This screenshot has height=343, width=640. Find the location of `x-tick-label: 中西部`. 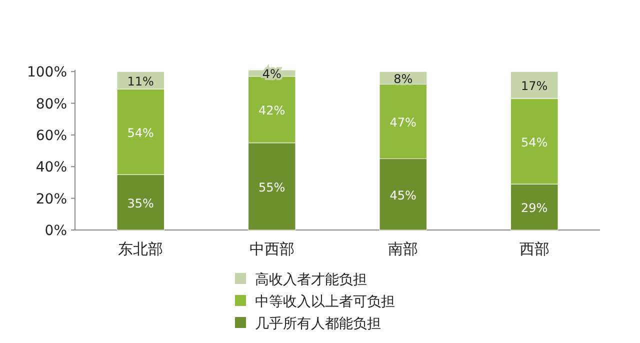

x-tick-label: 中西部 is located at coordinates (271, 249).